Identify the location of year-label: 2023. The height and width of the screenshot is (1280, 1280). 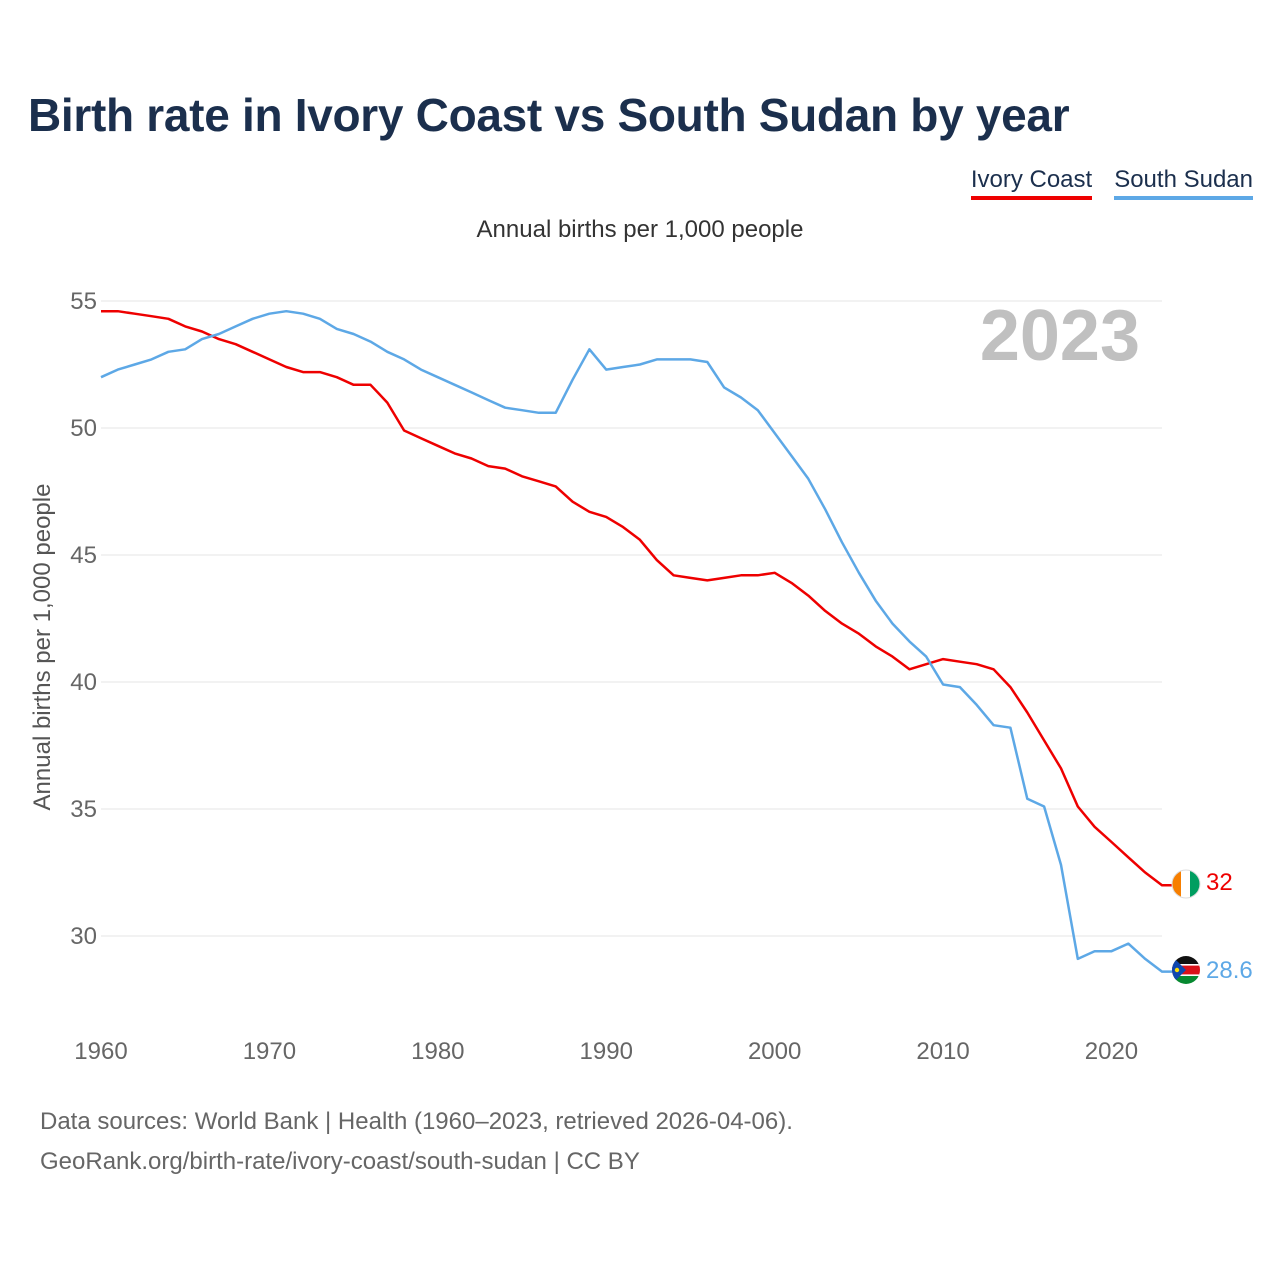
(1060, 336).